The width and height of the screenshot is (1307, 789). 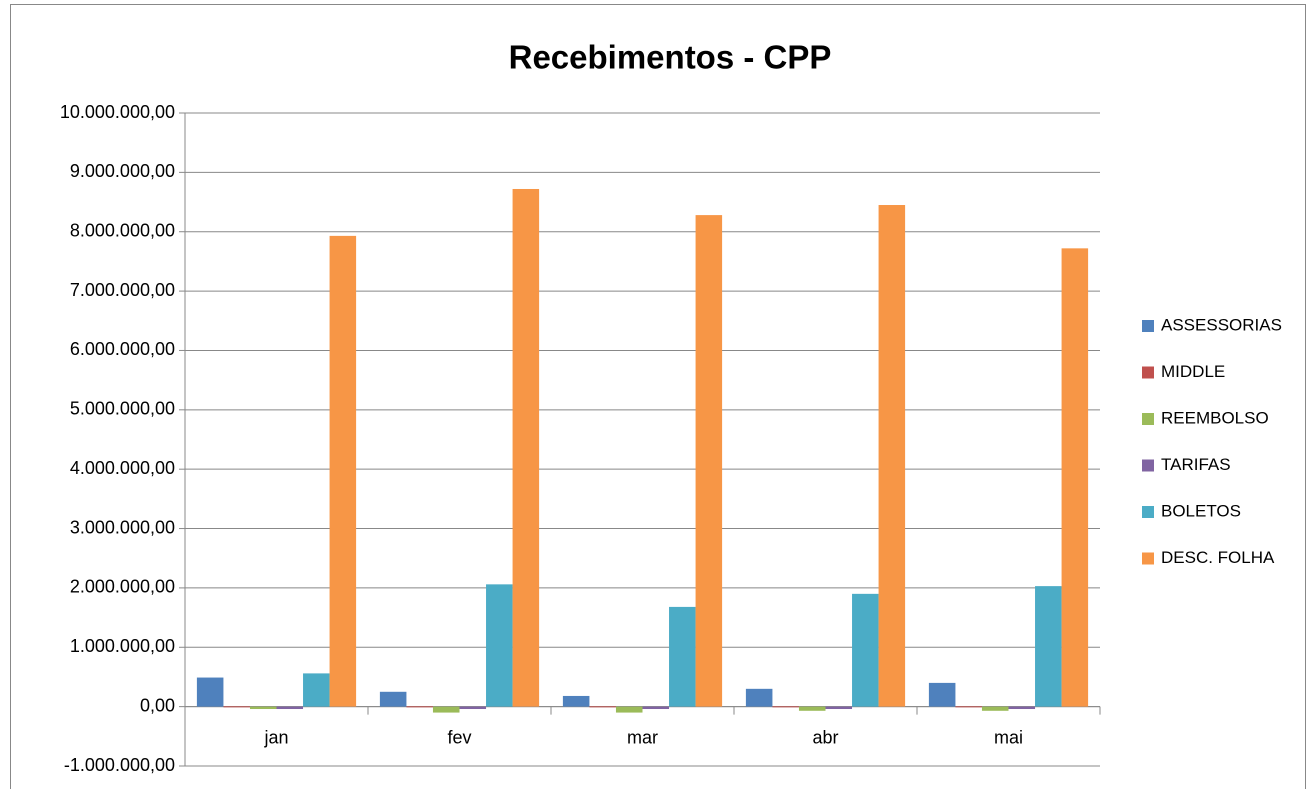 I want to click on legend-label: REEMBOLSO, so click(x=1215, y=417).